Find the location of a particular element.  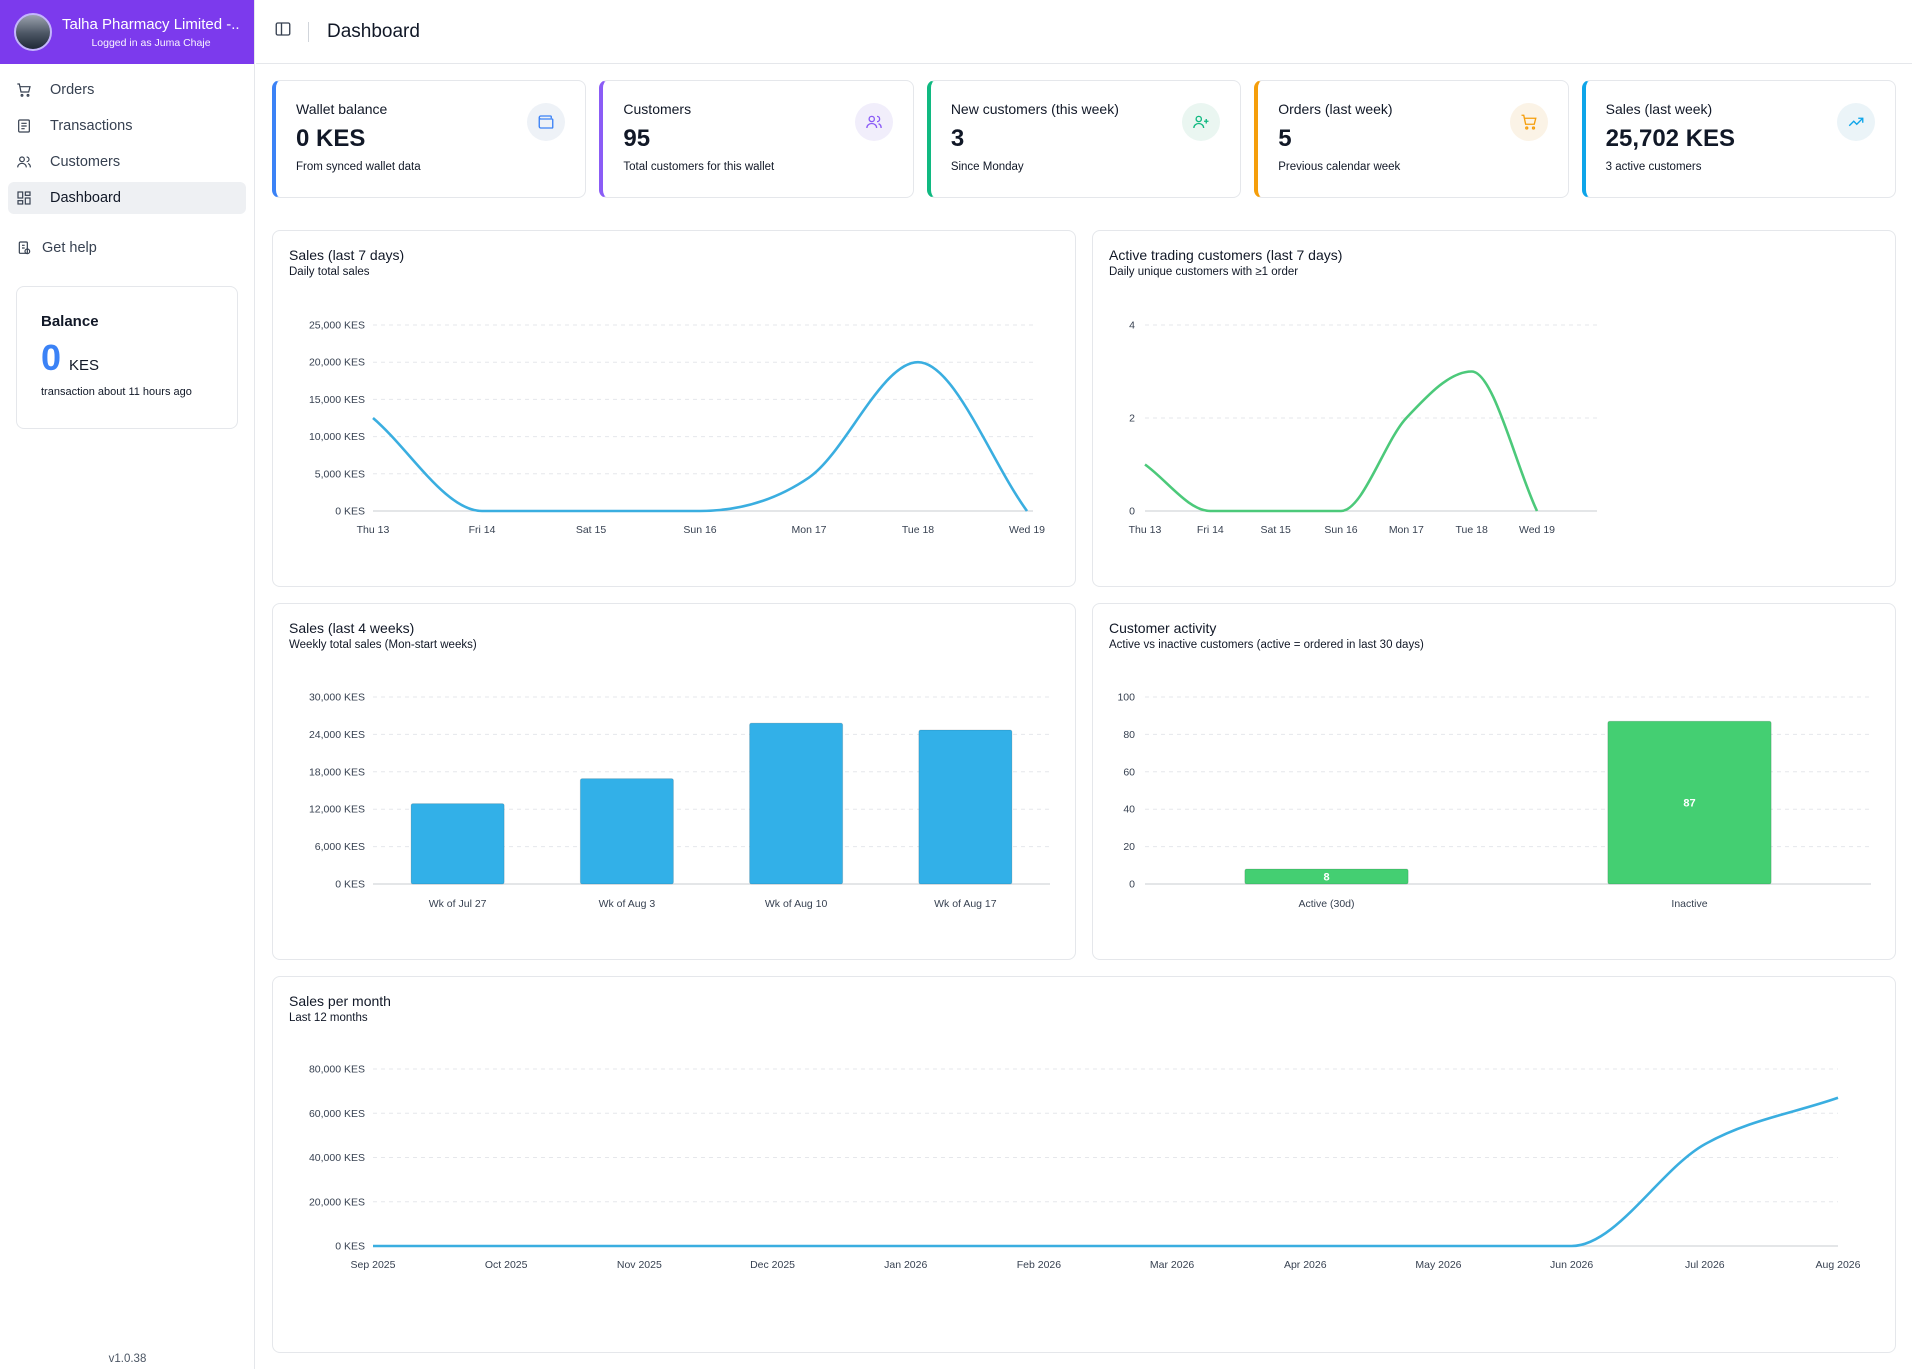

stat-note: From synced wallet data is located at coordinates (358, 167).